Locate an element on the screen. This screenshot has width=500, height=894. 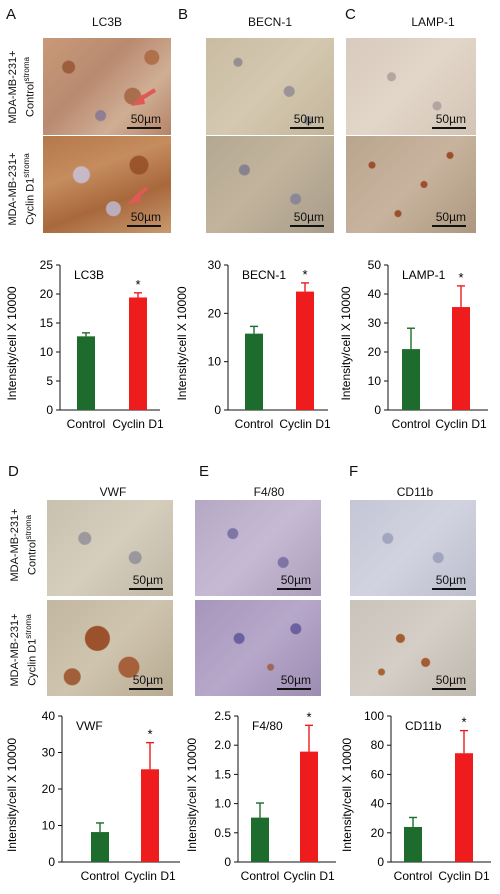
micrograph-f480-control: 50µm is located at coordinates (258, 548).